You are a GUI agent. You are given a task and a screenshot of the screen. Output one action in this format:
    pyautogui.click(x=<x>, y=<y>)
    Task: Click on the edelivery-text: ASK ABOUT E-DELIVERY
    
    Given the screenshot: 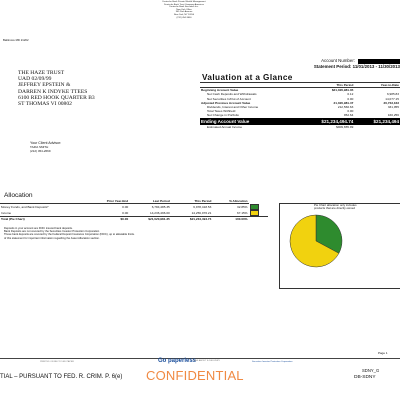 What is the action you would take?
    pyautogui.click(x=207, y=361)
    